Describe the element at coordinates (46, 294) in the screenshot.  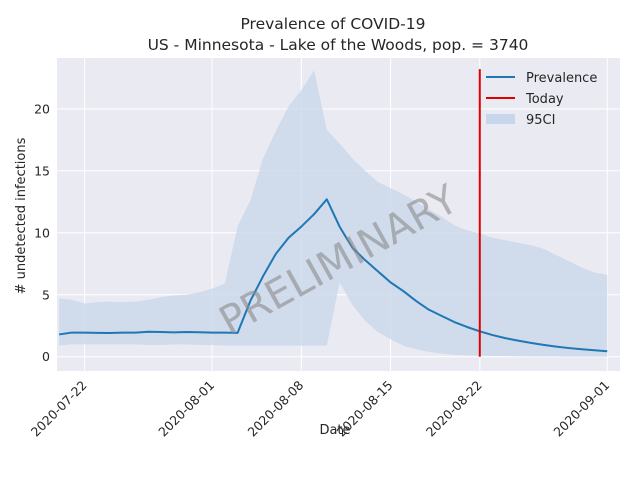
I see `y-tick-label: 5` at that location.